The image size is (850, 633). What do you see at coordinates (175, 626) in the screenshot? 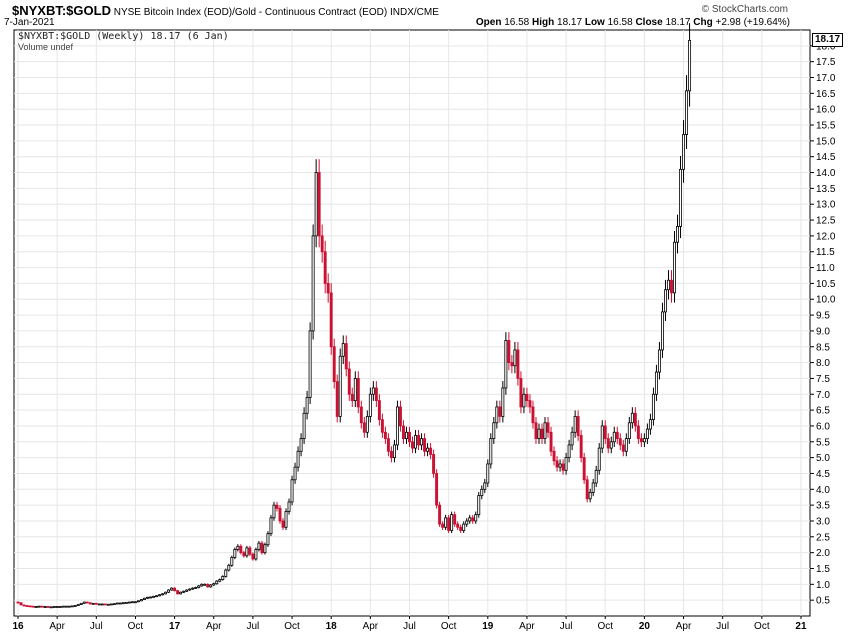
I see `x-tick-label: 17` at bounding box center [175, 626].